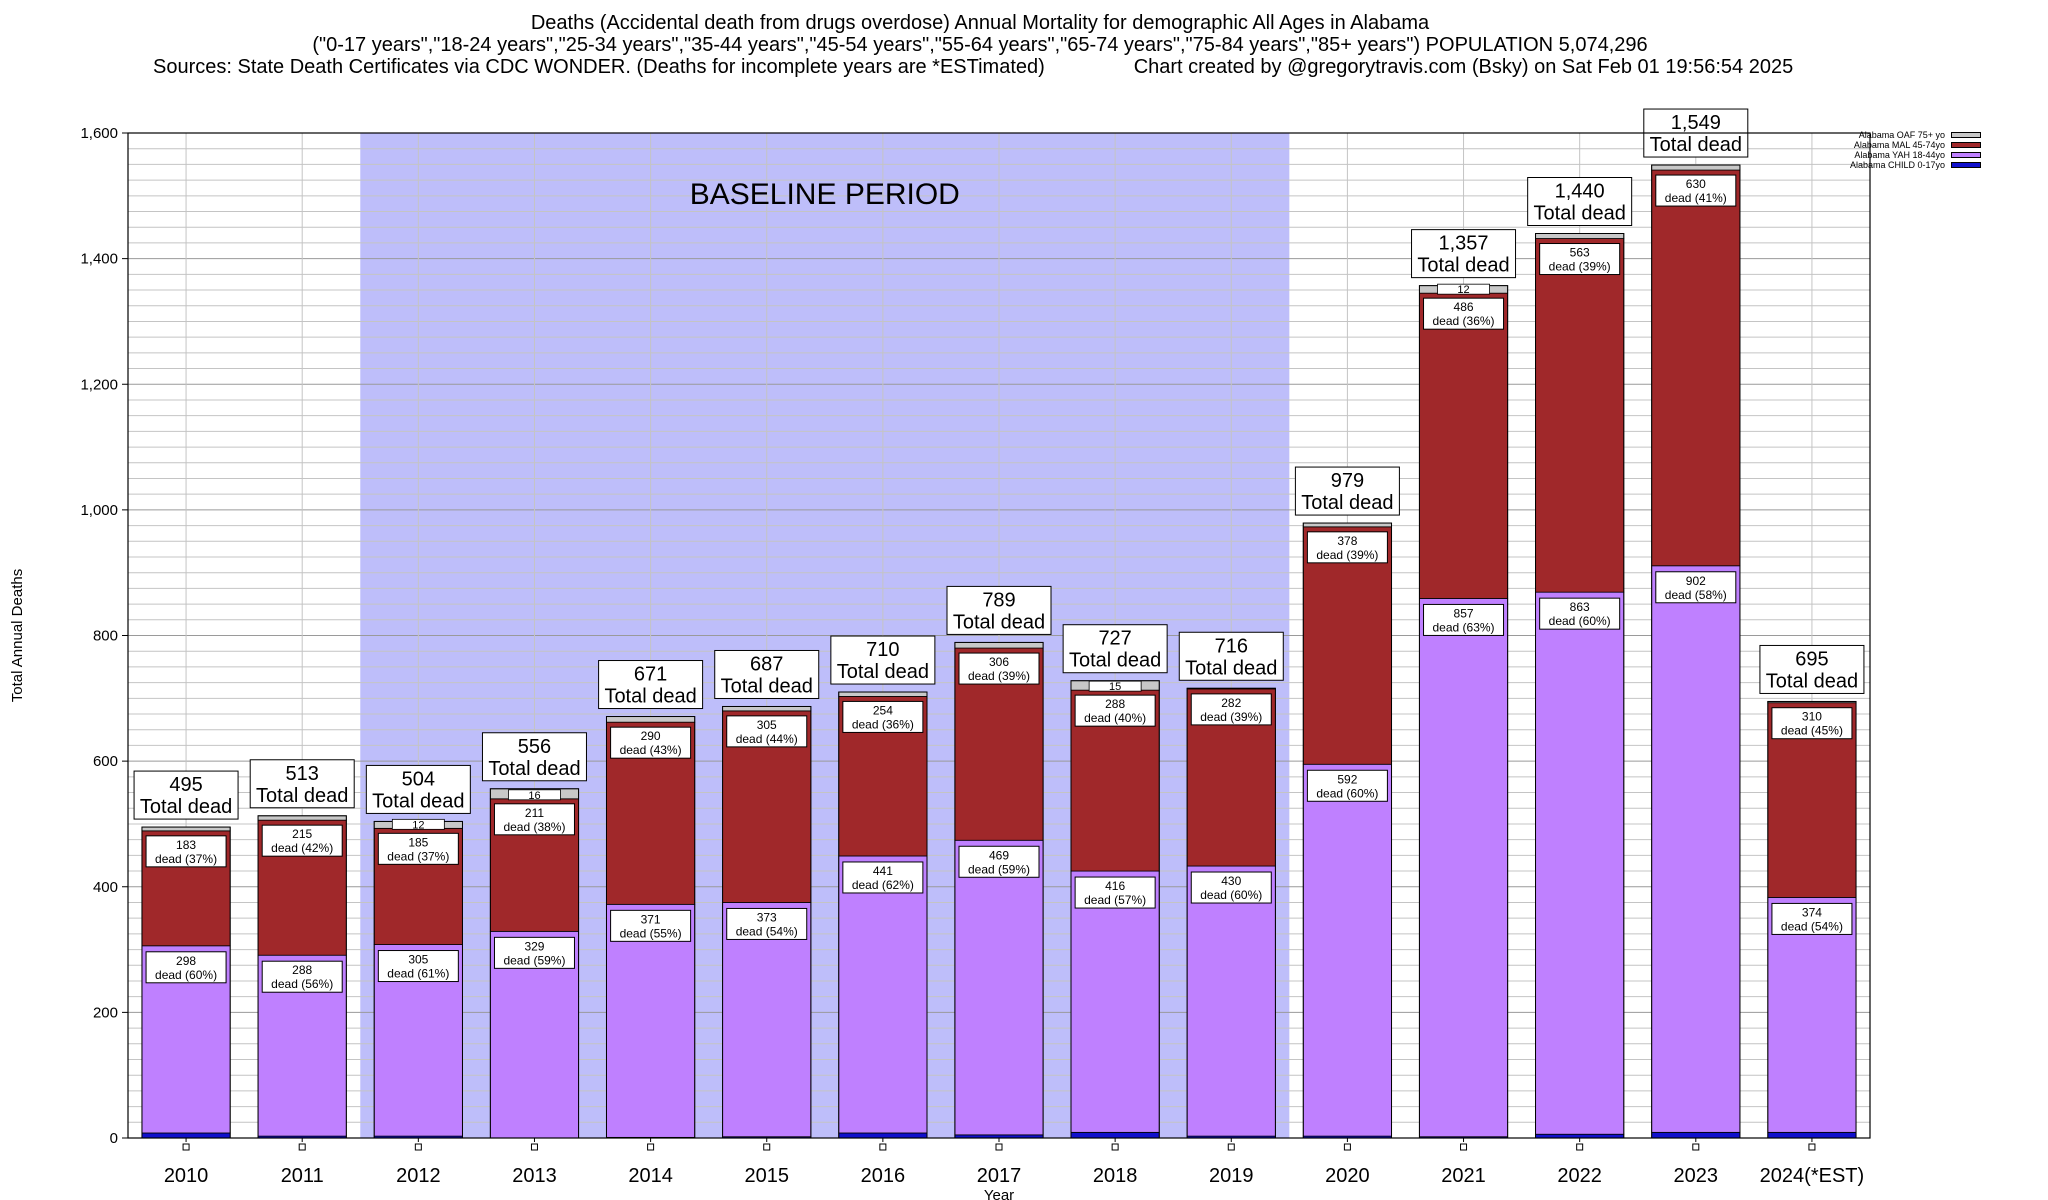 Image resolution: width=2048 pixels, height=1200 pixels. I want to click on mal-label-value: 563, so click(1580, 253).